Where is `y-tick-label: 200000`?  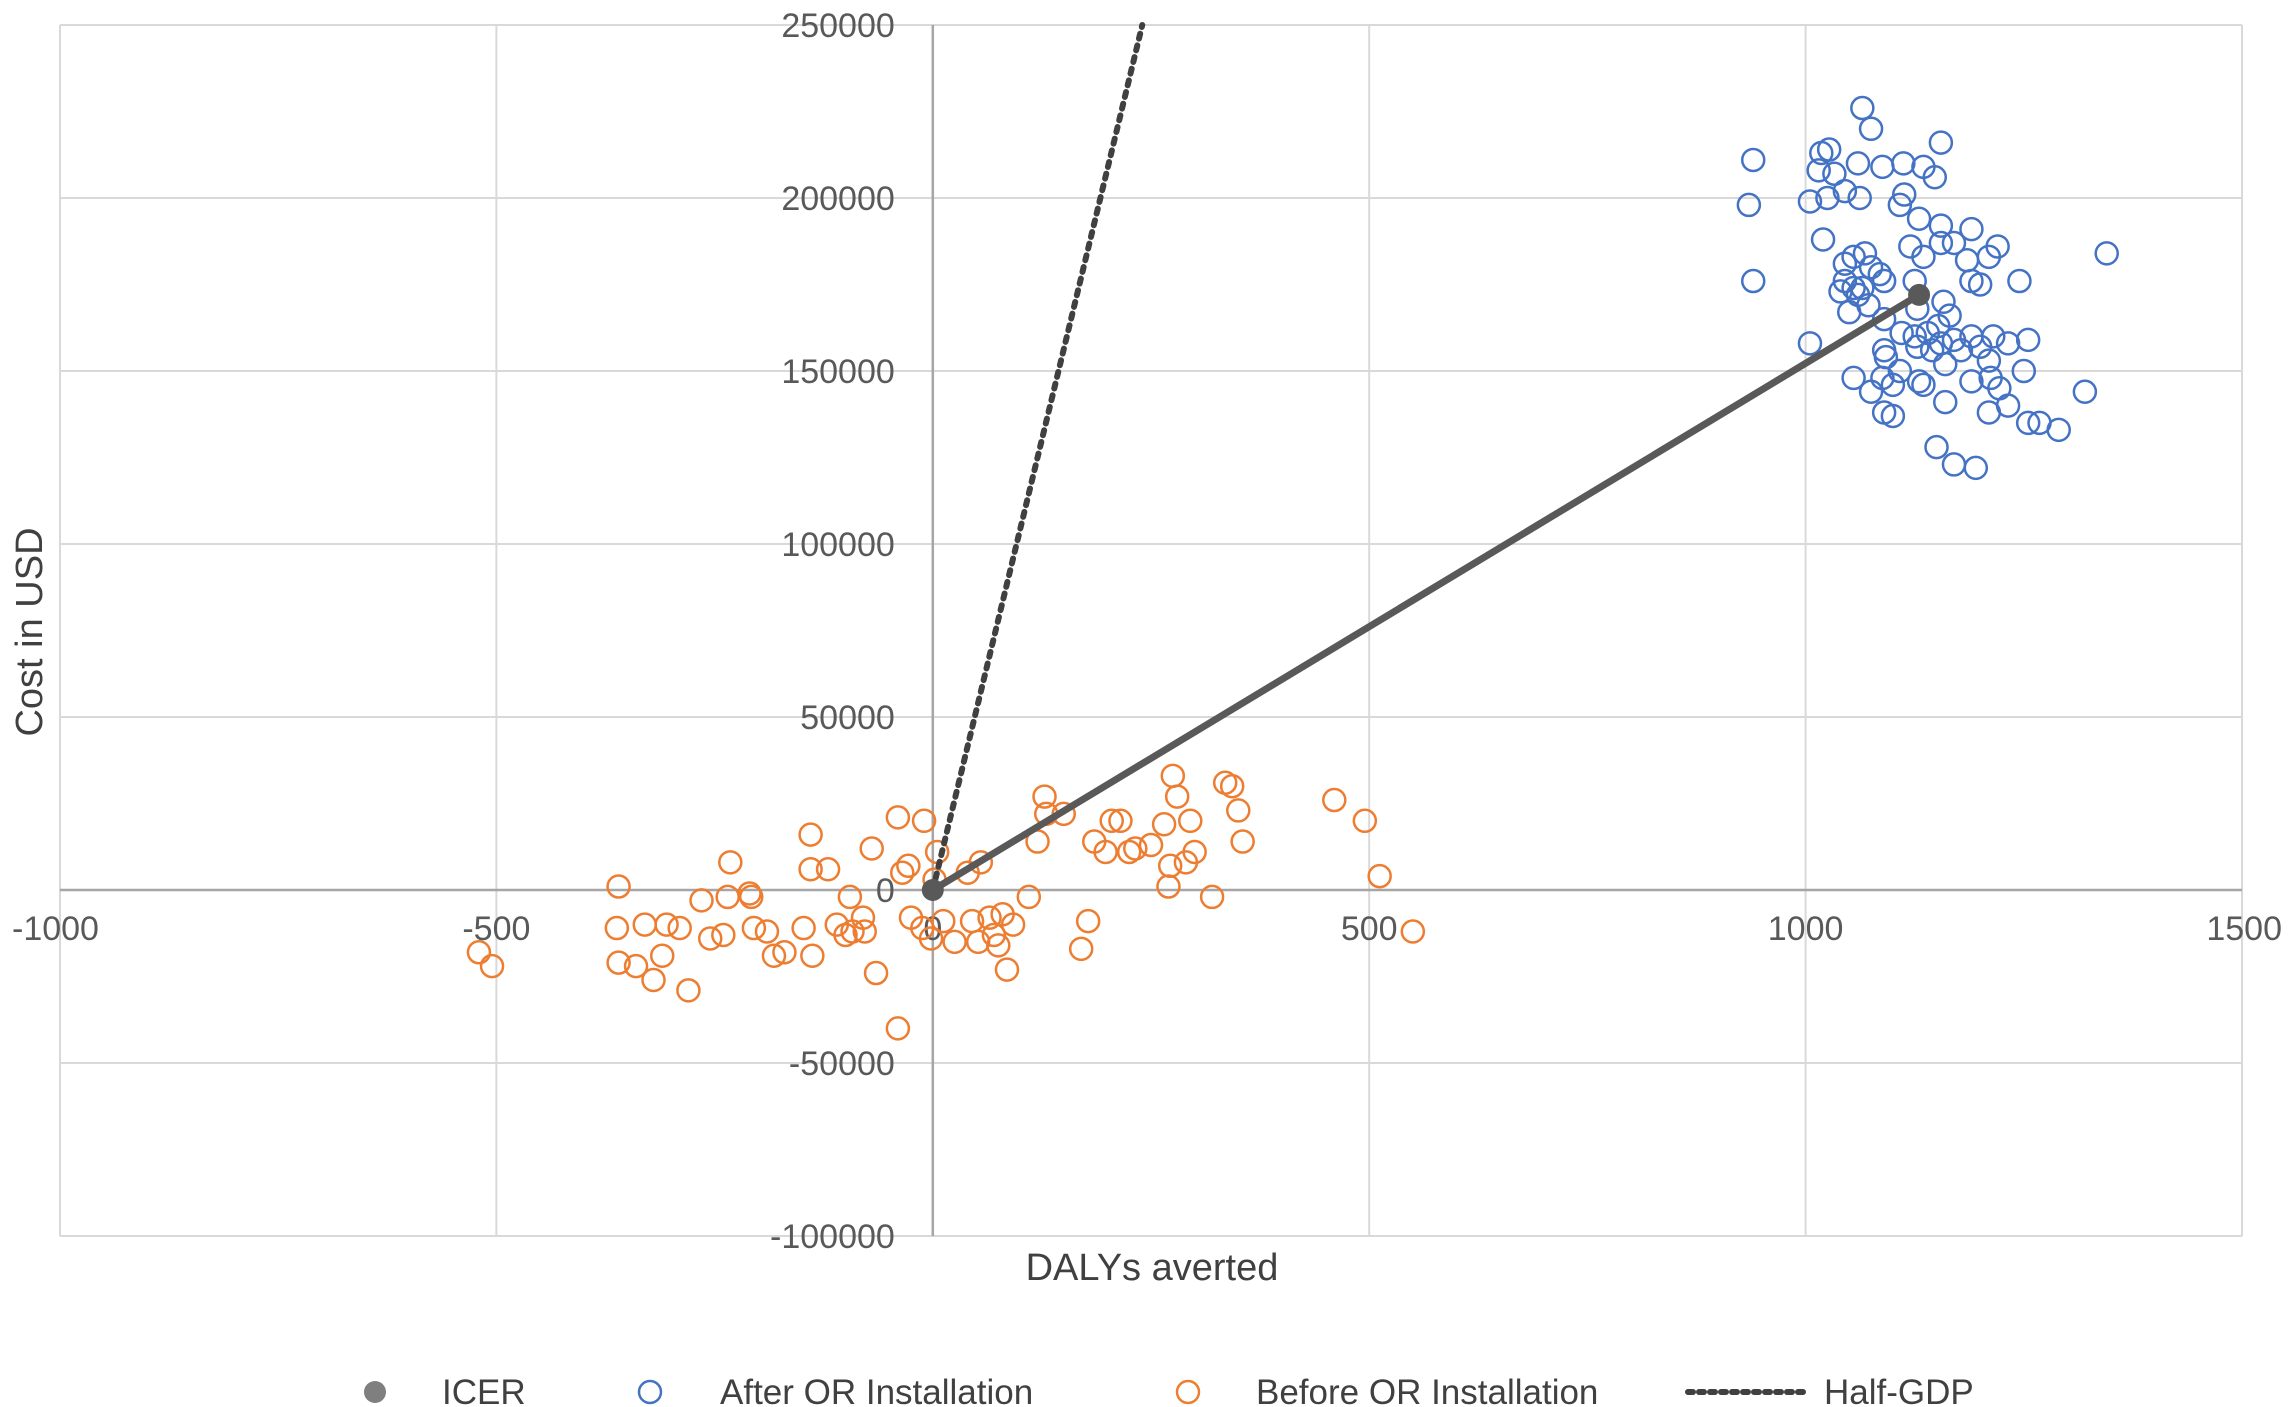
y-tick-label: 200000 is located at coordinates (837, 199).